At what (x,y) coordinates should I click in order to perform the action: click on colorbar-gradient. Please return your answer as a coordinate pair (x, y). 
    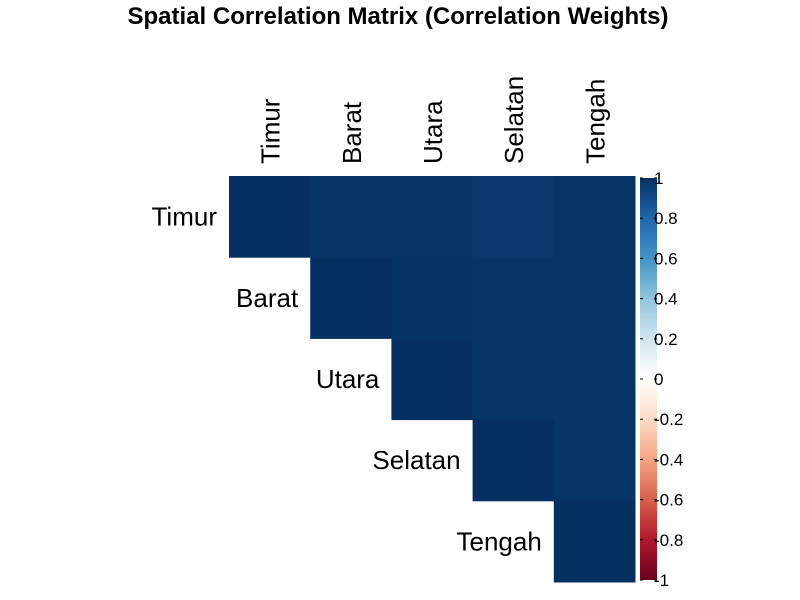
    Looking at the image, I should click on (648, 379).